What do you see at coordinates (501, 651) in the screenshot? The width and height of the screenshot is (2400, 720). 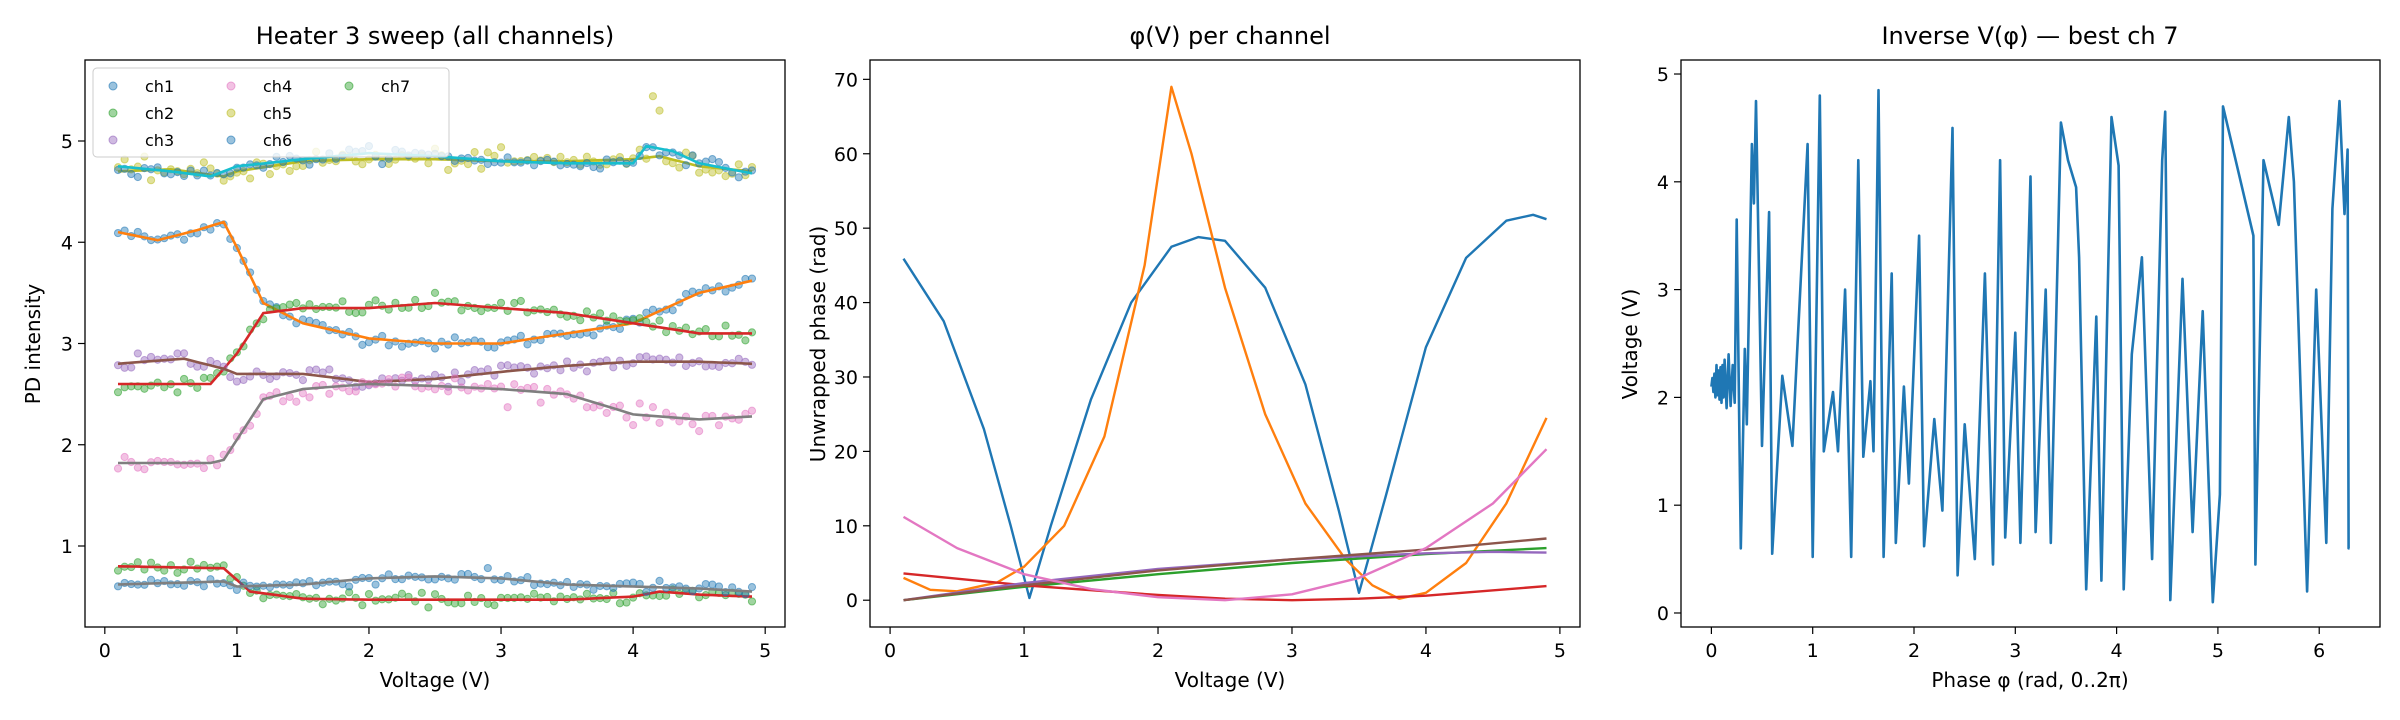 I see `sweep-xtick-label: 3` at bounding box center [501, 651].